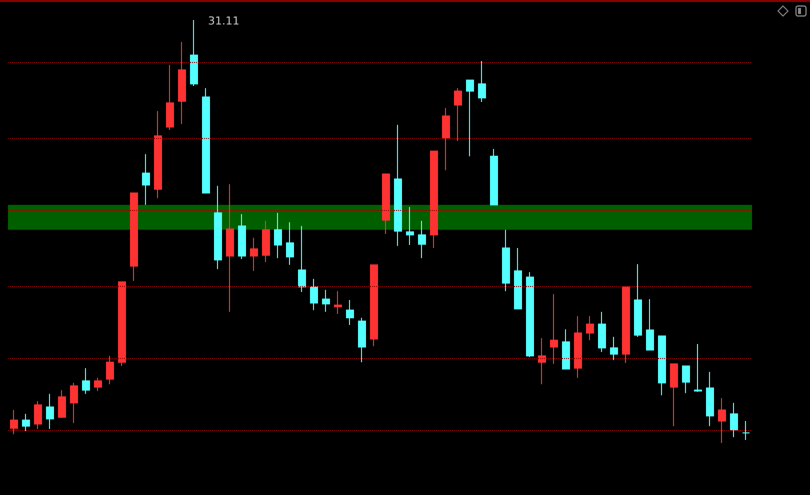  Describe the element at coordinates (224, 21) in the screenshot. I see `annotation: 31.11` at that location.